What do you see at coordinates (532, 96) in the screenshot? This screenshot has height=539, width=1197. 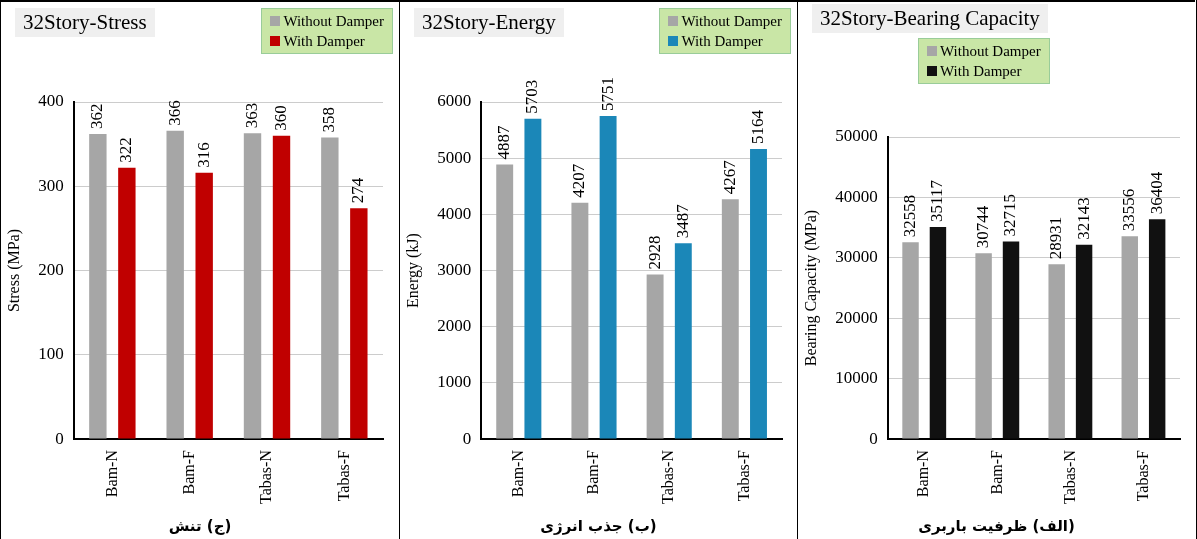 I see `data-label: 5703` at bounding box center [532, 96].